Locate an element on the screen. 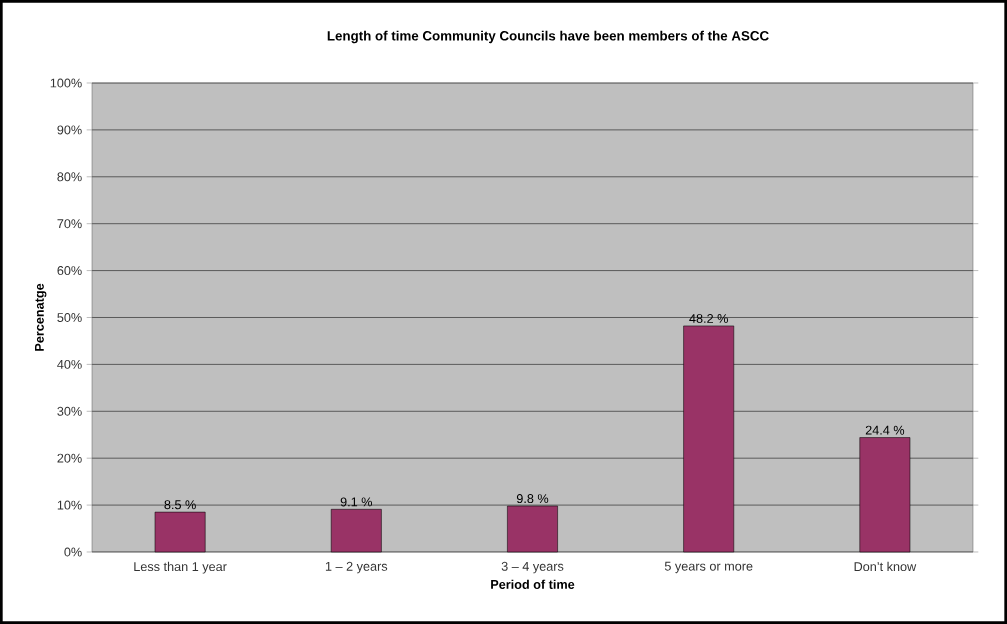  data-label: 8.5 % is located at coordinates (180, 505).